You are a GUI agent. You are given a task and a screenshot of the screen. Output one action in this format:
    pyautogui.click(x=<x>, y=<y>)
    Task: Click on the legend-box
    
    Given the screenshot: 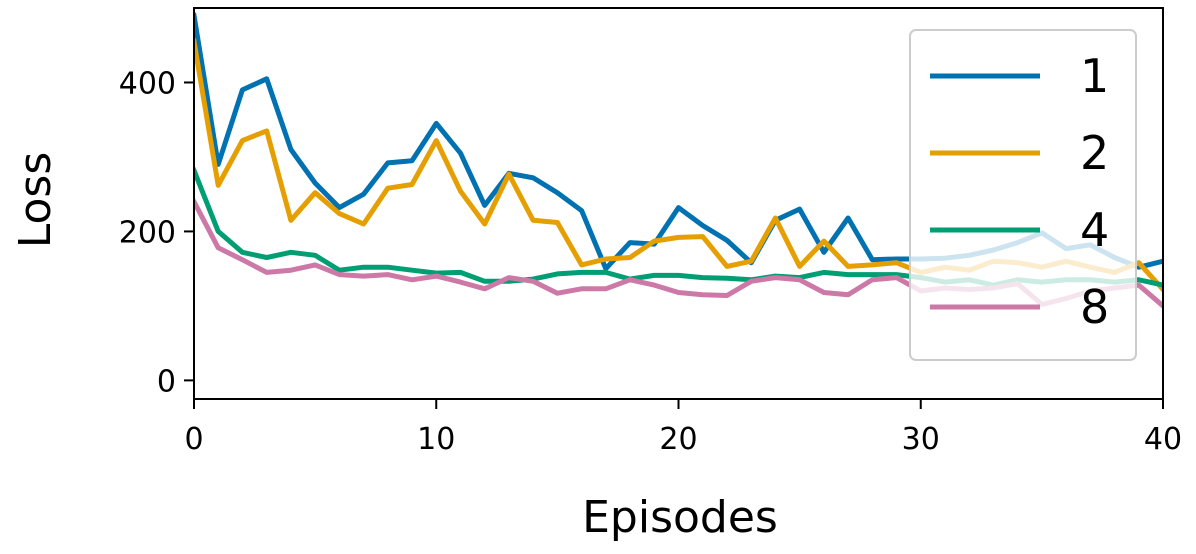 What is the action you would take?
    pyautogui.click(x=1023, y=195)
    